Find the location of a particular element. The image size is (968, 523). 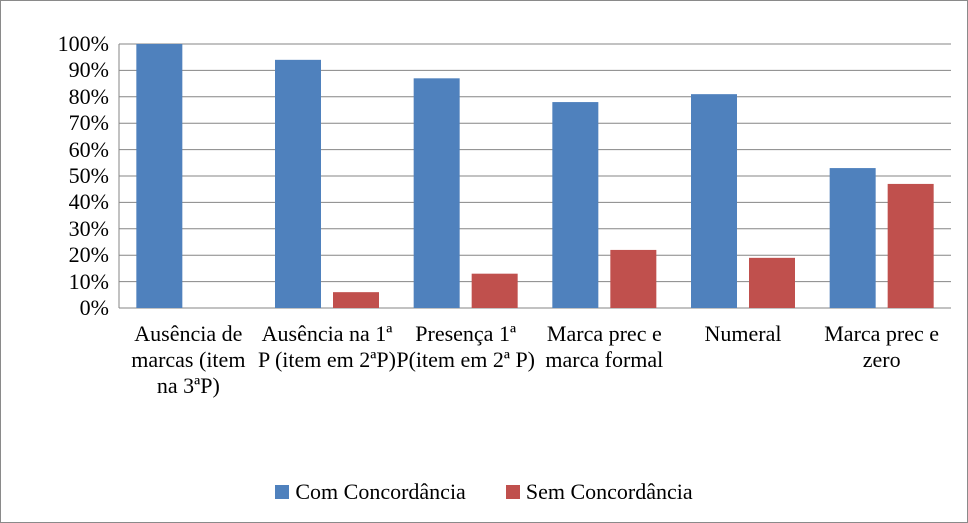

x-tick-label: Numeral is located at coordinates (743, 333).